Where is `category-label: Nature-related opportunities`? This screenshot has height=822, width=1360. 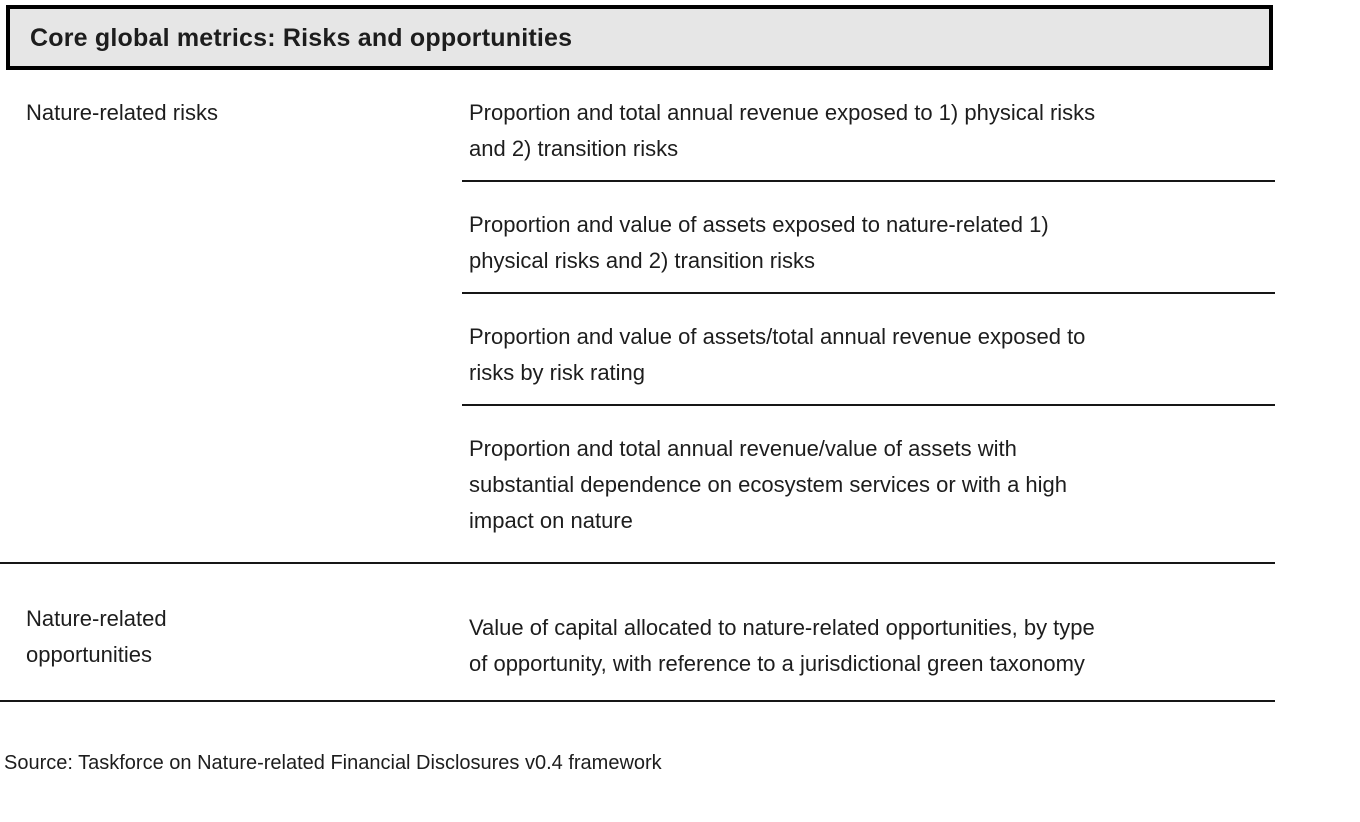
category-label: Nature-related opportunities is located at coordinates (96, 636).